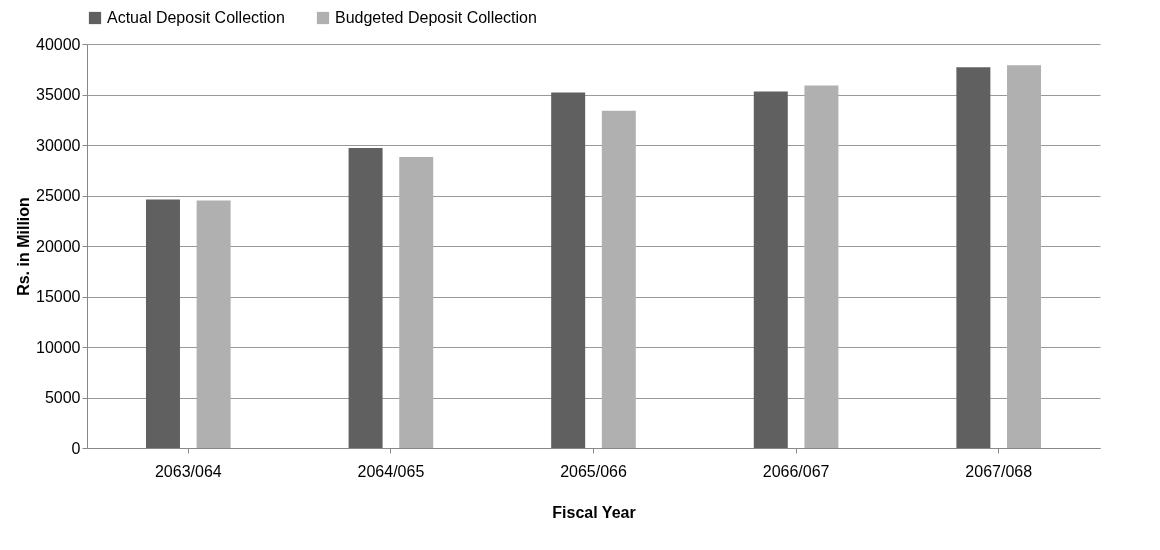 This screenshot has width=1160, height=550. I want to click on x-tick-label: 2065/066, so click(593, 471).